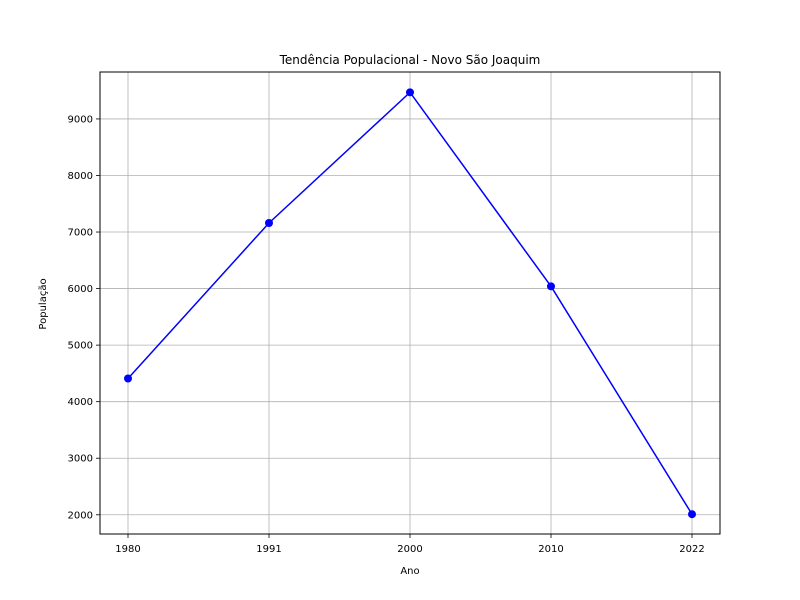 The height and width of the screenshot is (600, 800). Describe the element at coordinates (43, 303) in the screenshot. I see `y-axis-label: População` at that location.